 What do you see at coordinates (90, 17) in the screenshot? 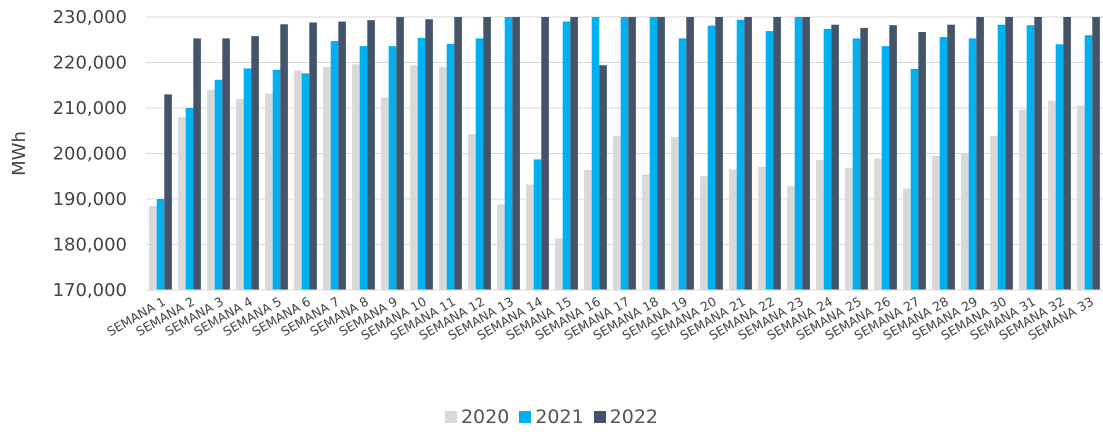
I see `y-tick-label: 230,000` at bounding box center [90, 17].